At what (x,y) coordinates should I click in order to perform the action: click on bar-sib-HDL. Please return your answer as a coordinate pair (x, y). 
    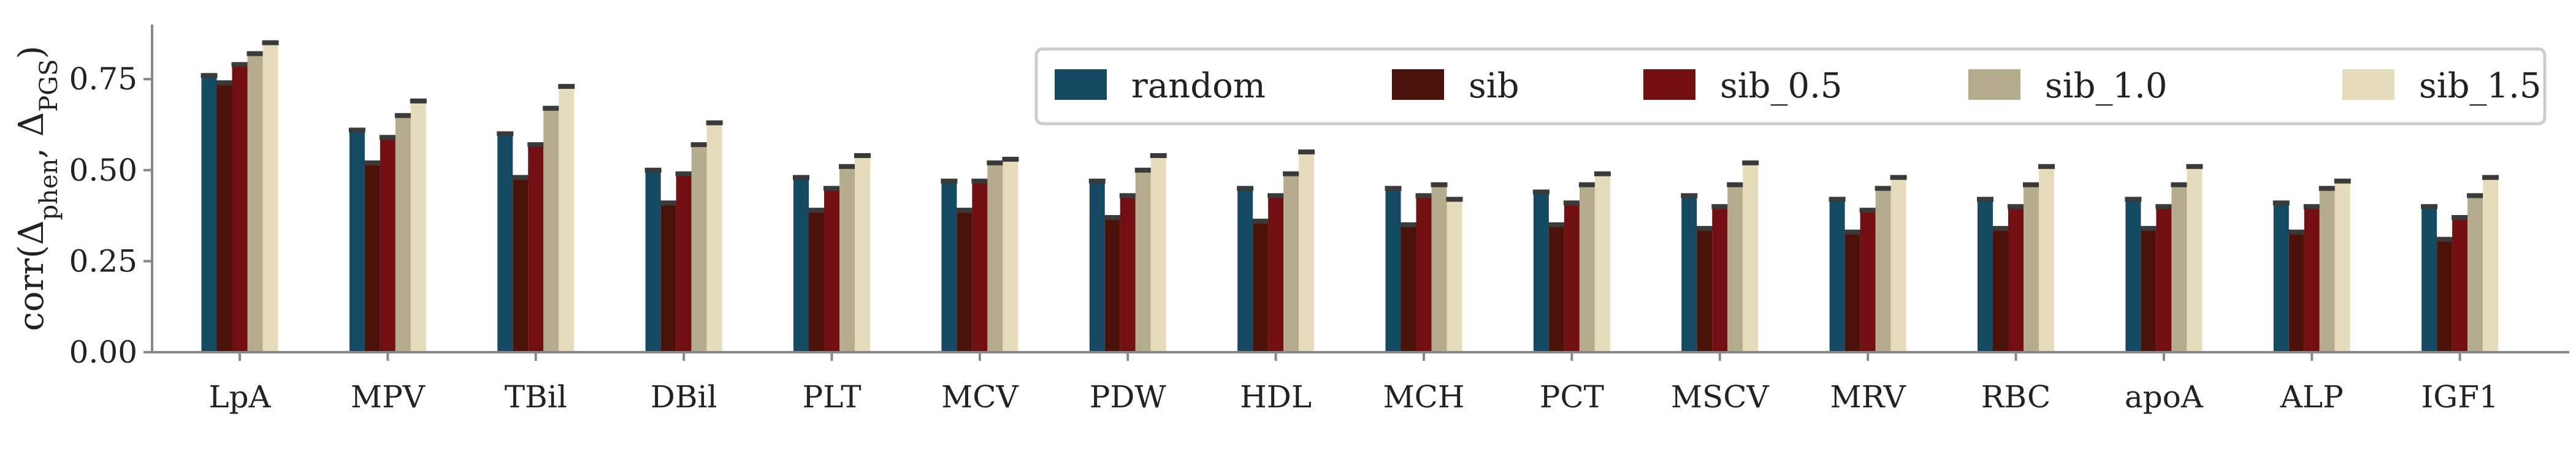
    Looking at the image, I should click on (1261, 286).